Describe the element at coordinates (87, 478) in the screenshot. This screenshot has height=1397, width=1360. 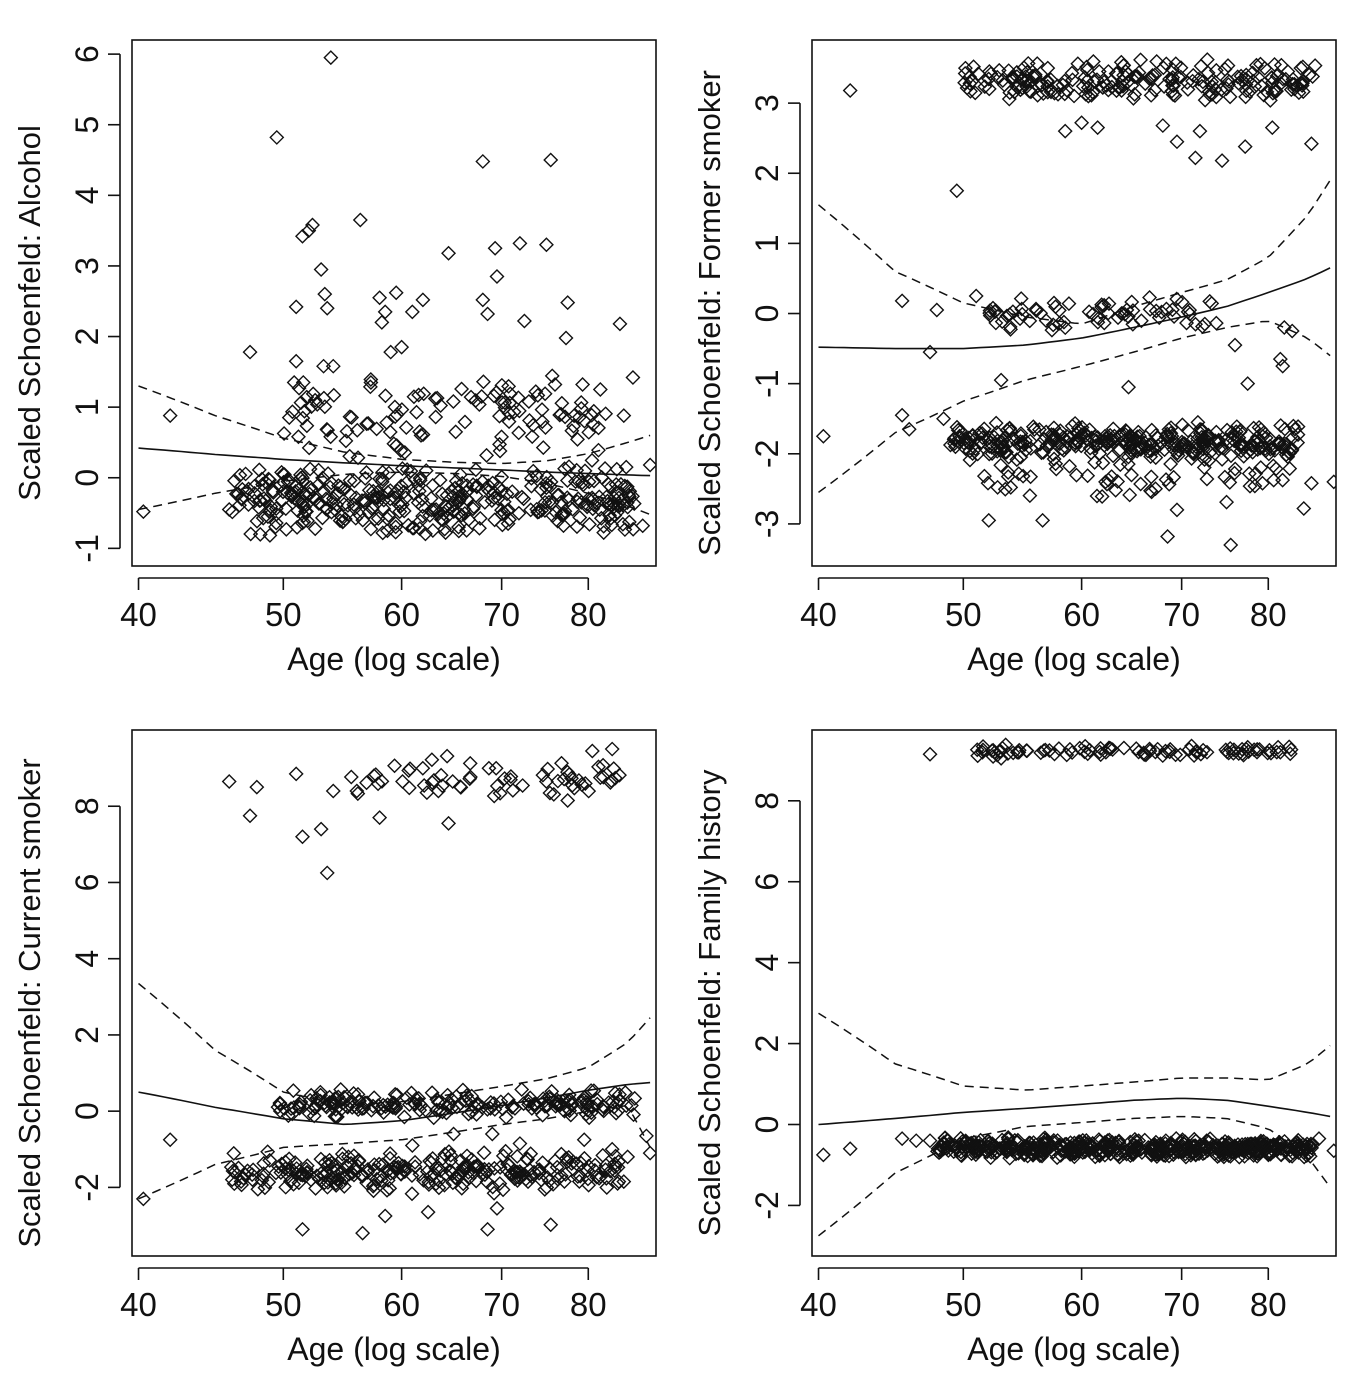
I see `y-tick-label: 0` at that location.